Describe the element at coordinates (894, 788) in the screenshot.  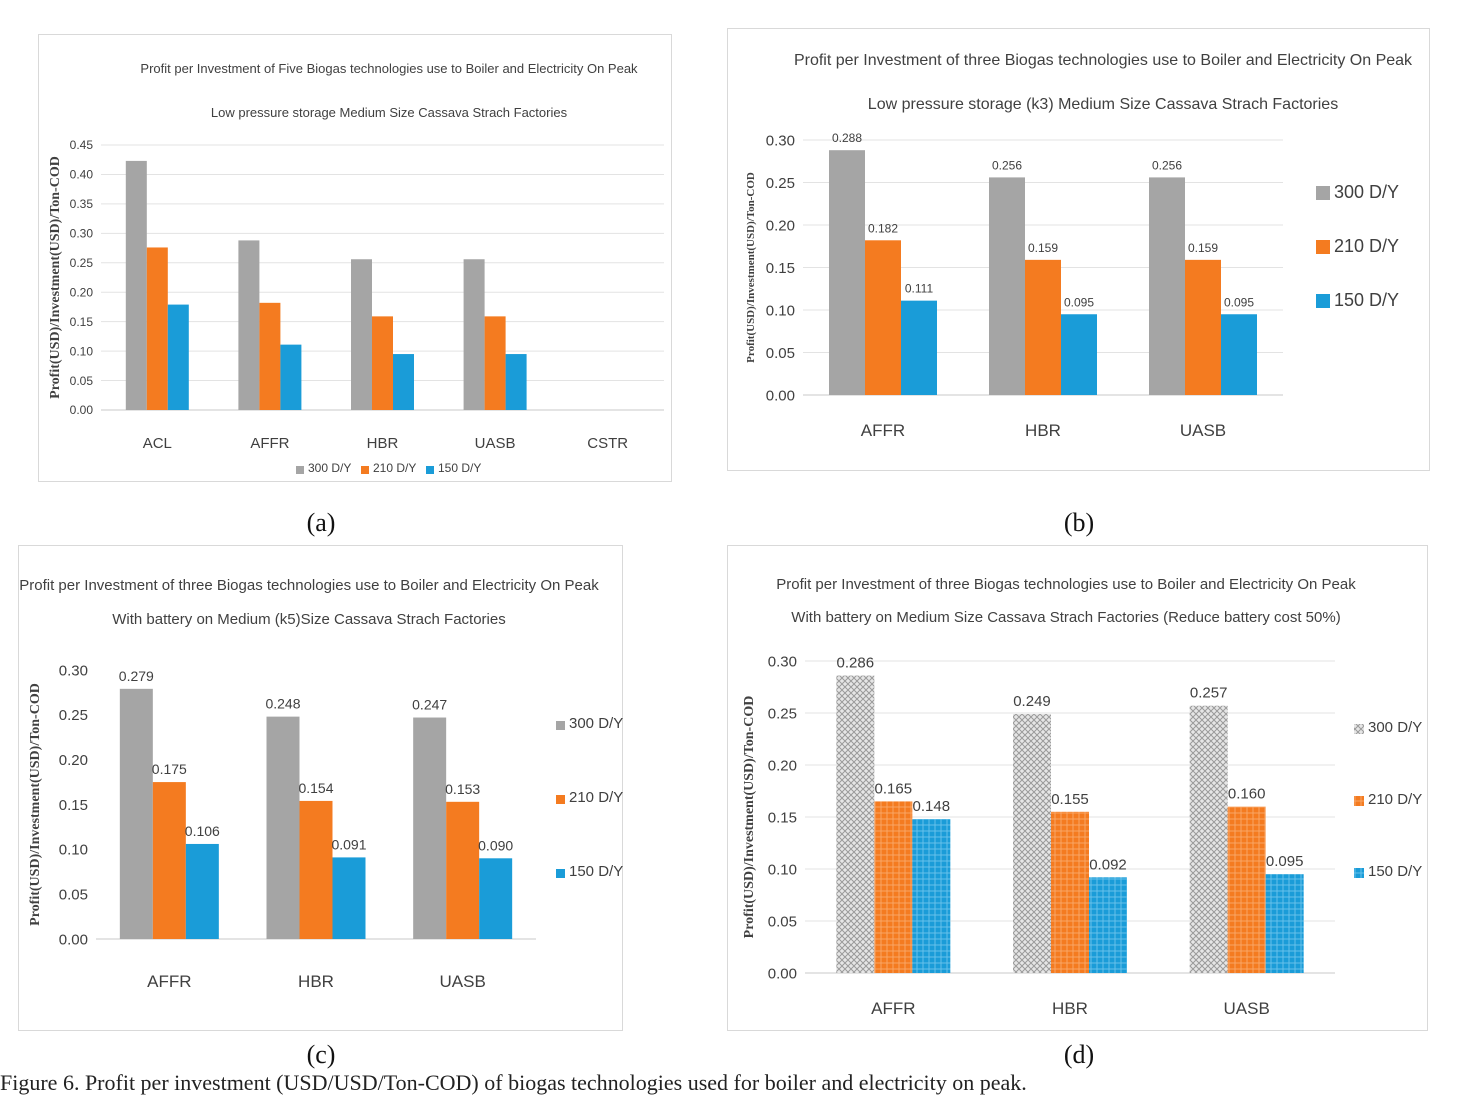
I see `data-label: 0.165` at that location.